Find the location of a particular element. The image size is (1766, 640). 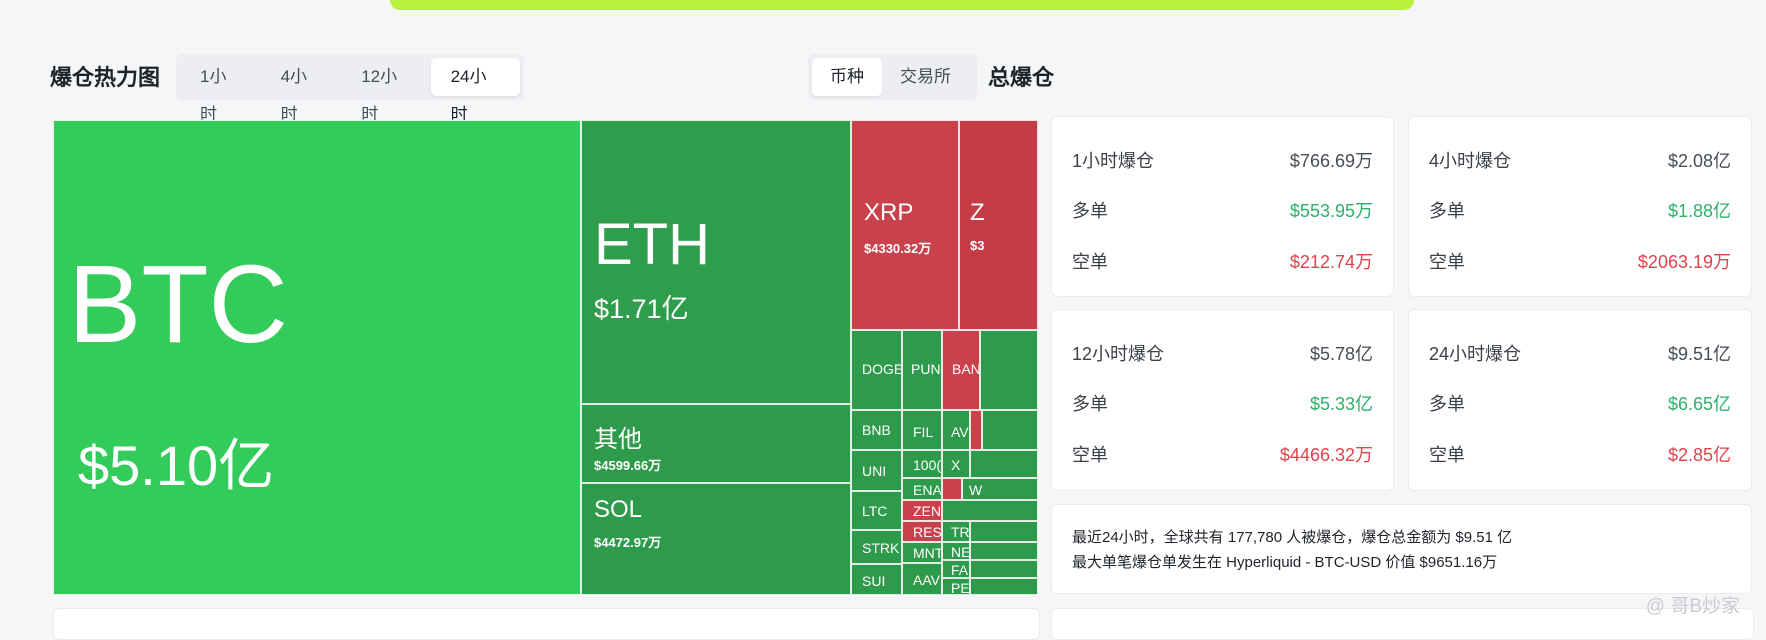

tile-sol: SOL $4472.97万 is located at coordinates (716, 539).